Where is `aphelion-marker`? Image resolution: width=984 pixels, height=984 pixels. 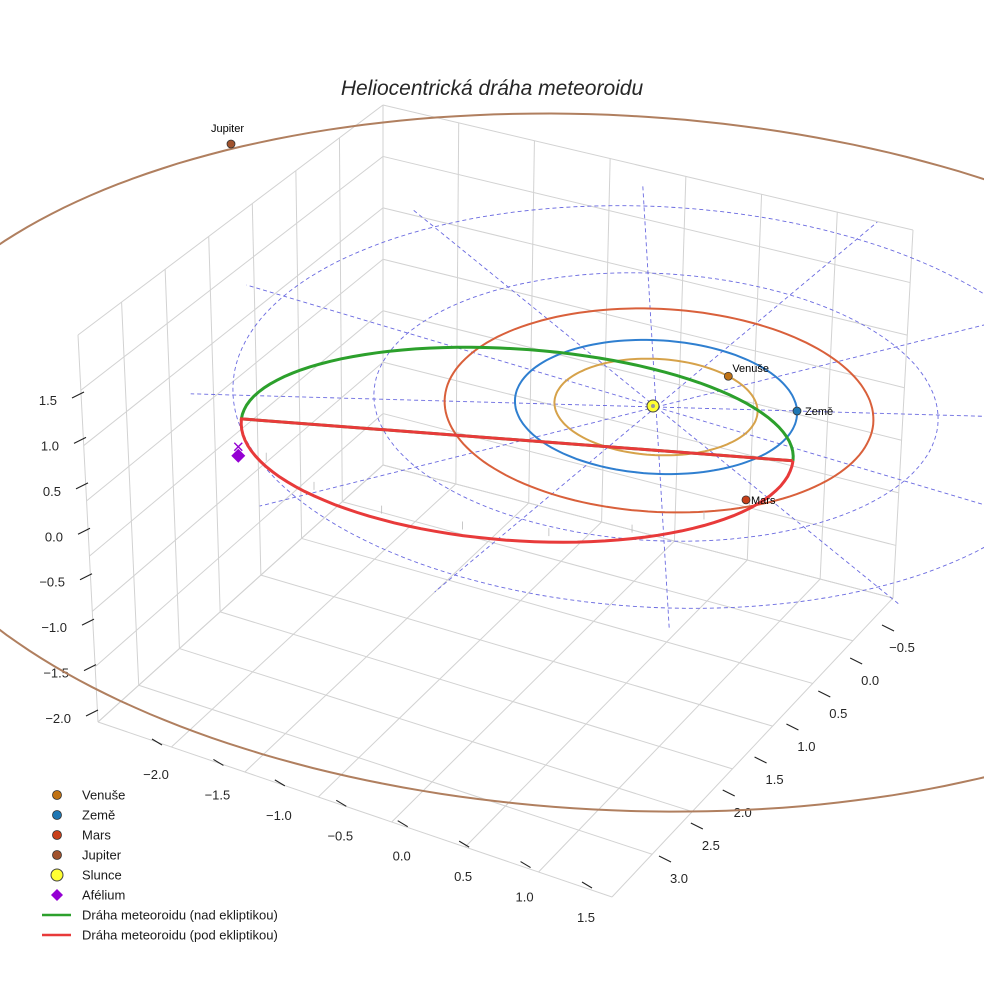 aphelion-marker is located at coordinates (238, 455).